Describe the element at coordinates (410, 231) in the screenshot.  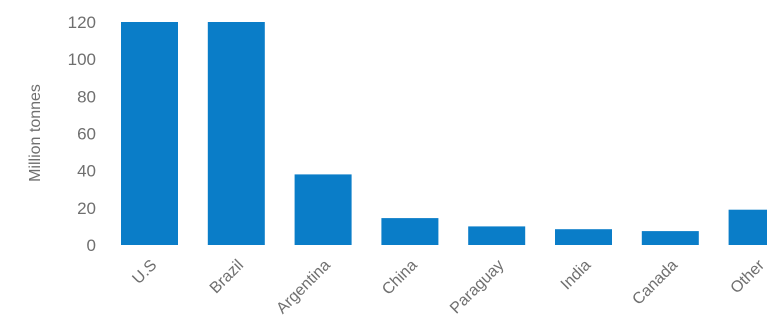
I see `bar-china` at that location.